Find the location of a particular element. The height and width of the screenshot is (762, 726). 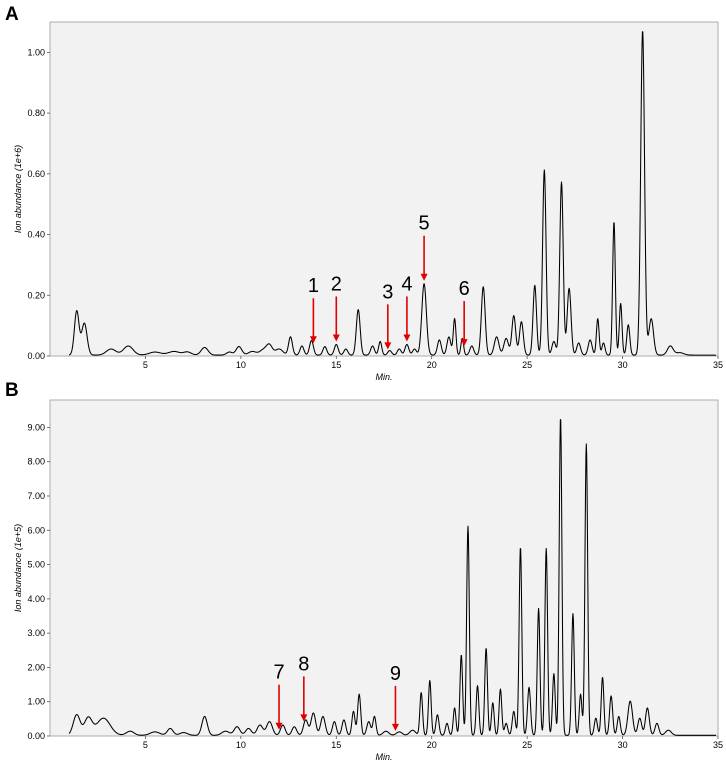

arrow-label: 5 is located at coordinates (424, 224).